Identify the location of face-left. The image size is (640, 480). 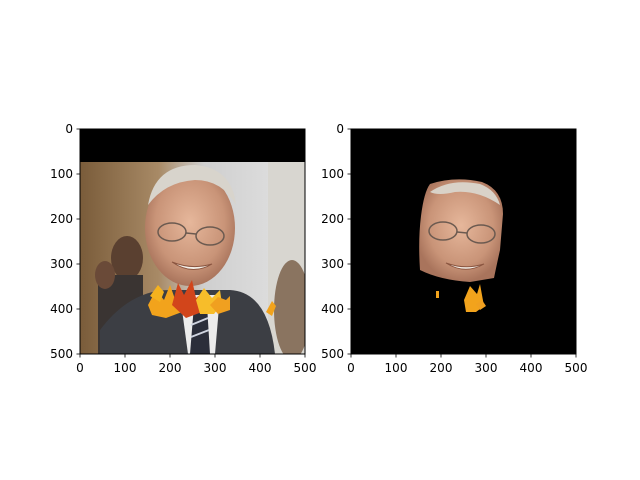
(190, 228).